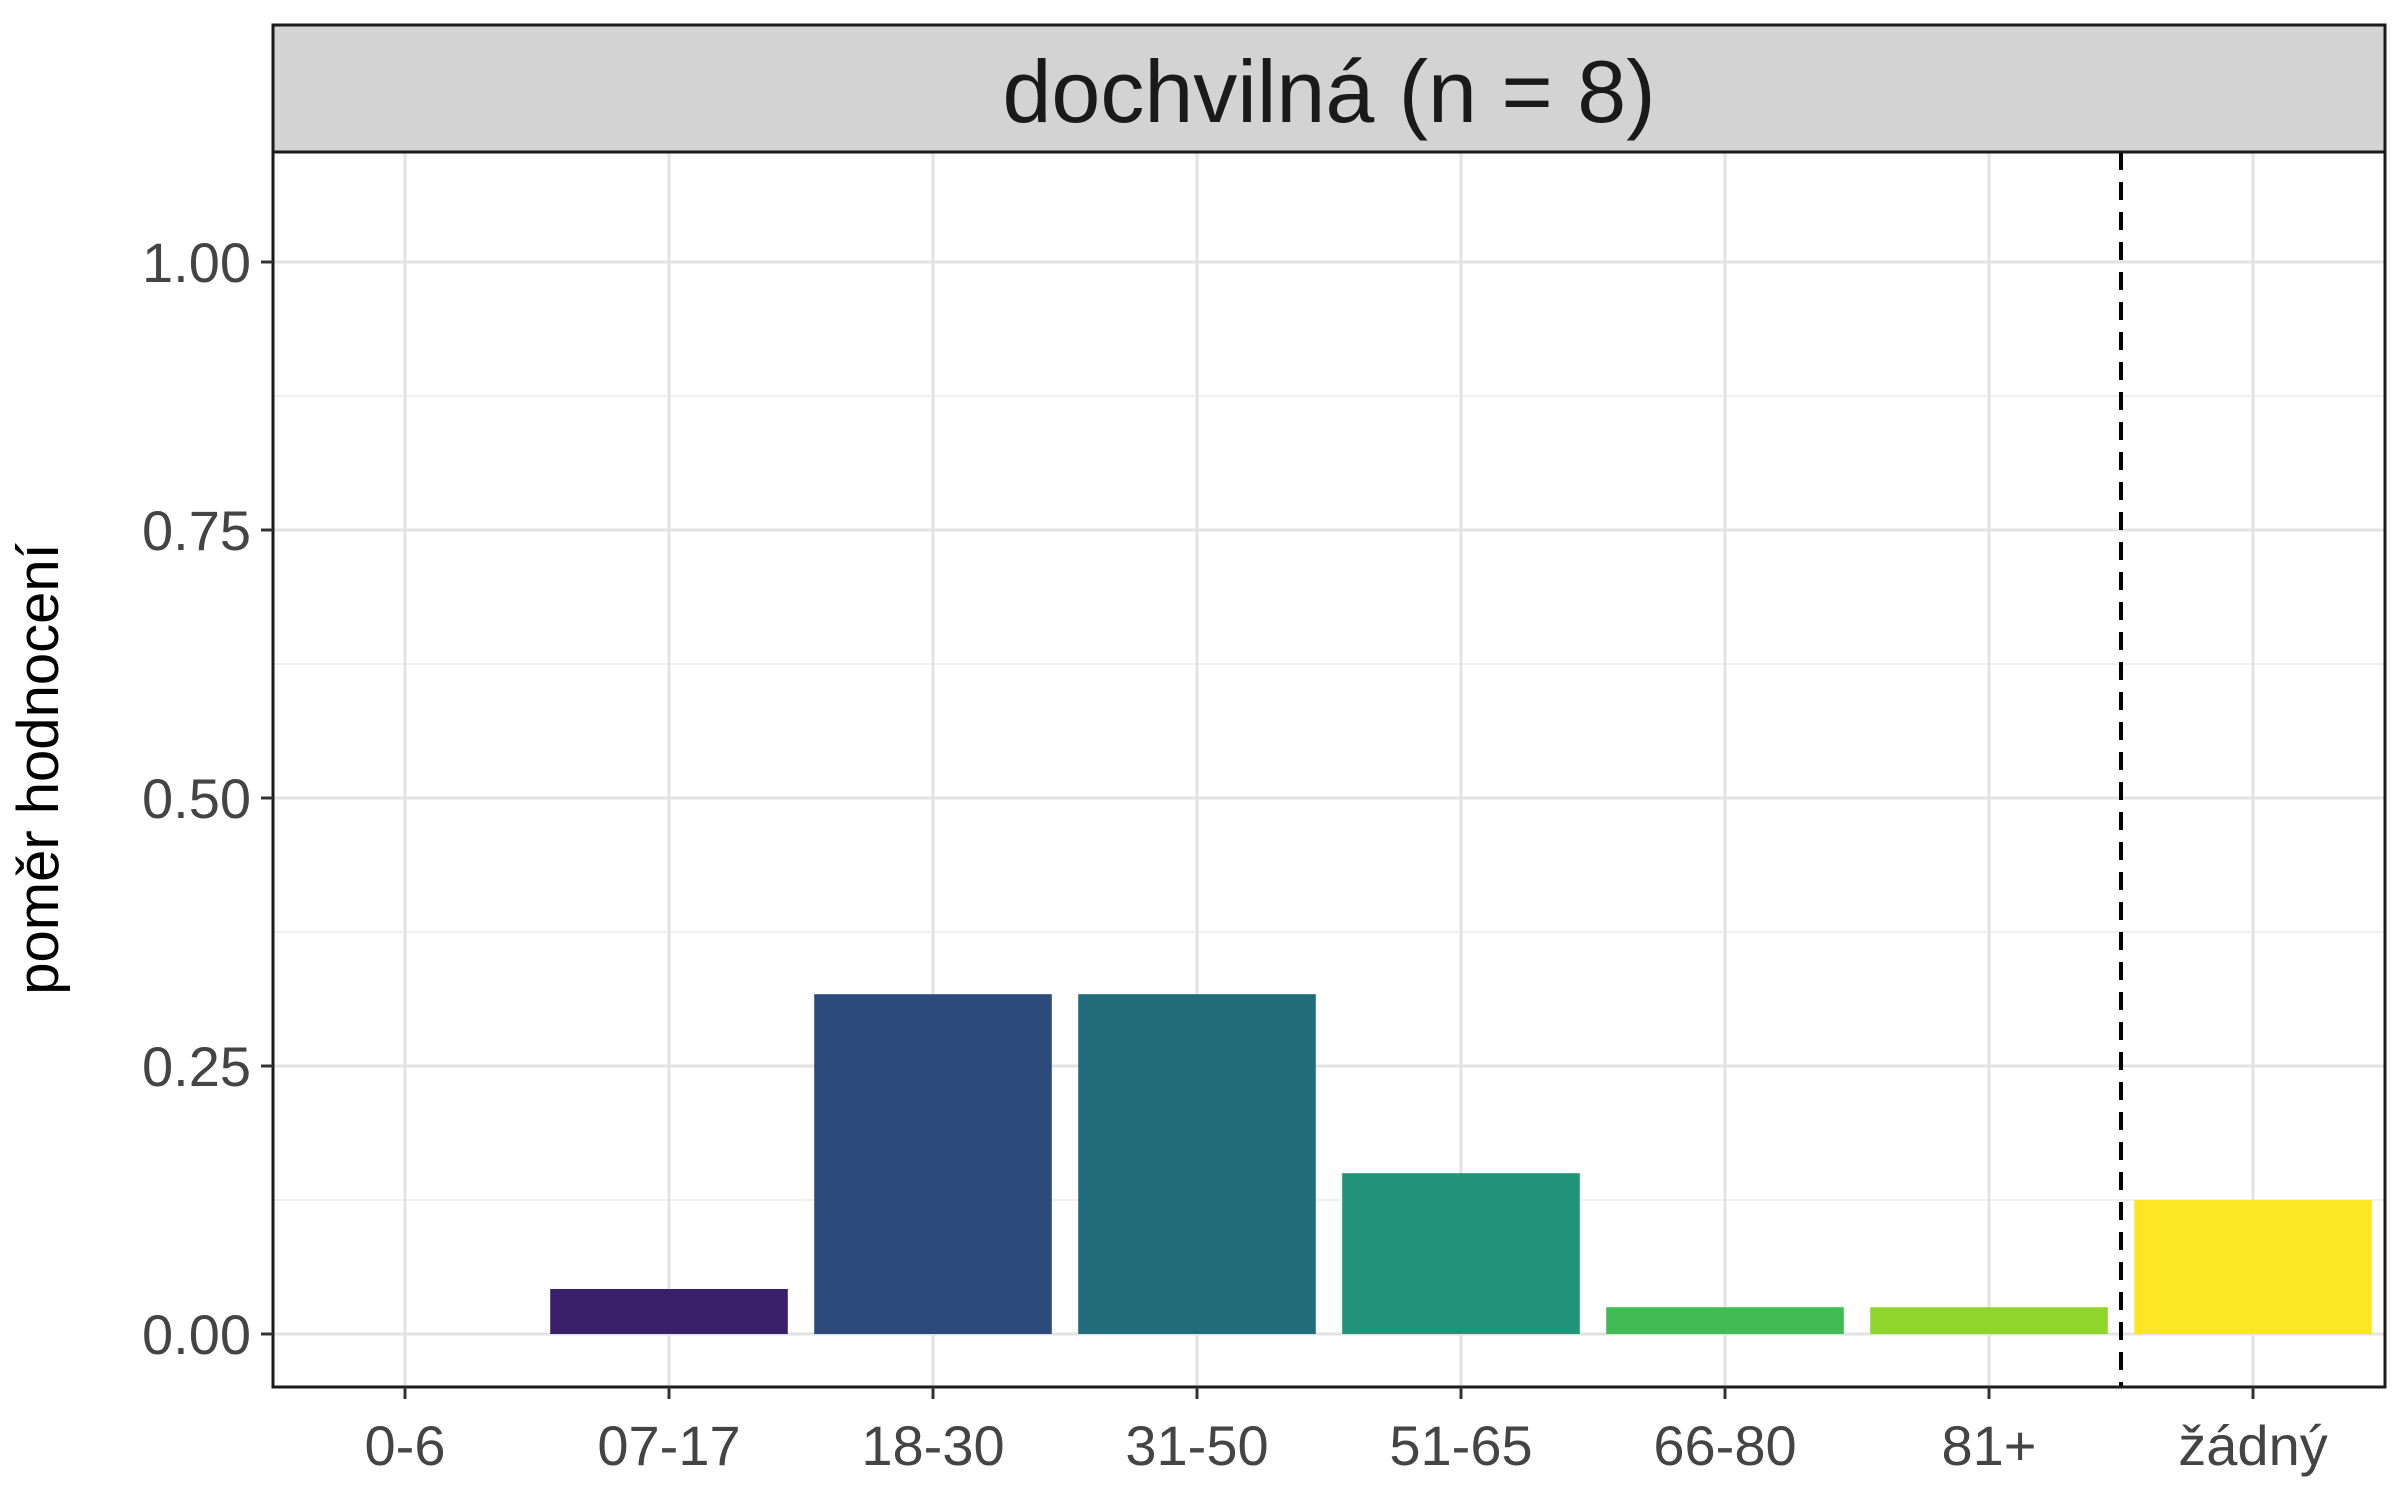 This screenshot has width=2400, height=1500. Describe the element at coordinates (1989, 1445) in the screenshot. I see `x-tick-label: 81+` at that location.